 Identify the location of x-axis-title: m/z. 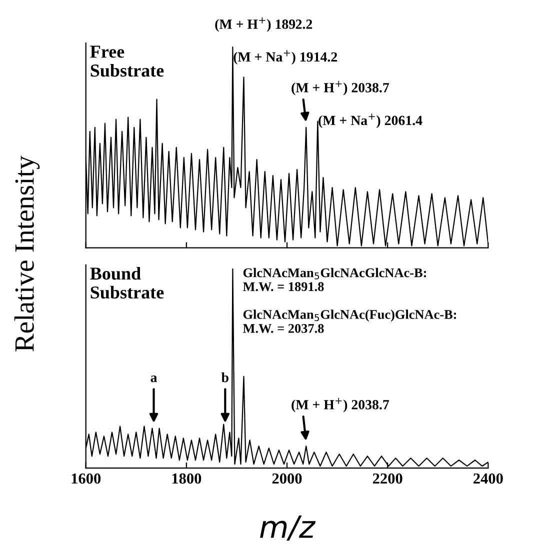
(288, 528).